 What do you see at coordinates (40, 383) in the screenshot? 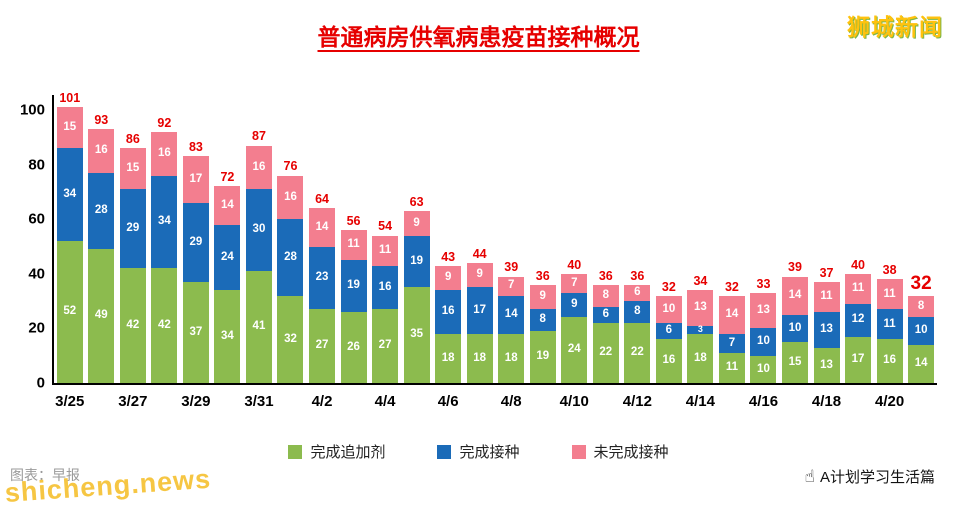
I see `y-axis-tick-label: 0` at bounding box center [40, 383].